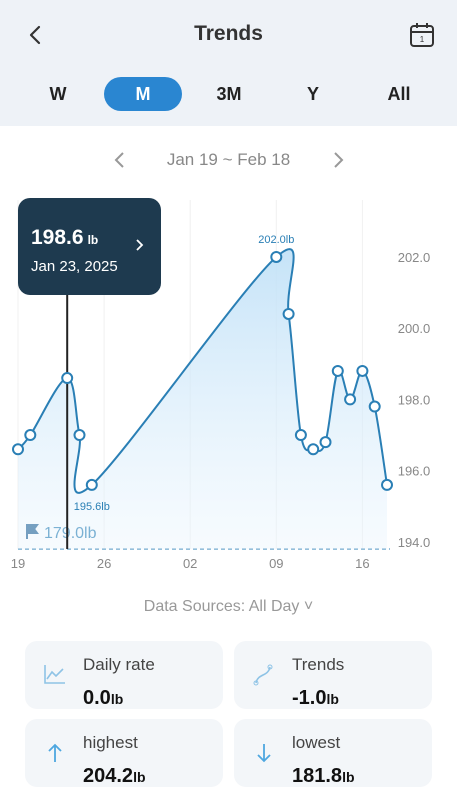 Image resolution: width=457 pixels, height=800 pixels. What do you see at coordinates (333, 675) in the screenshot?
I see `stat-card: Trends -1.0lb` at bounding box center [333, 675].